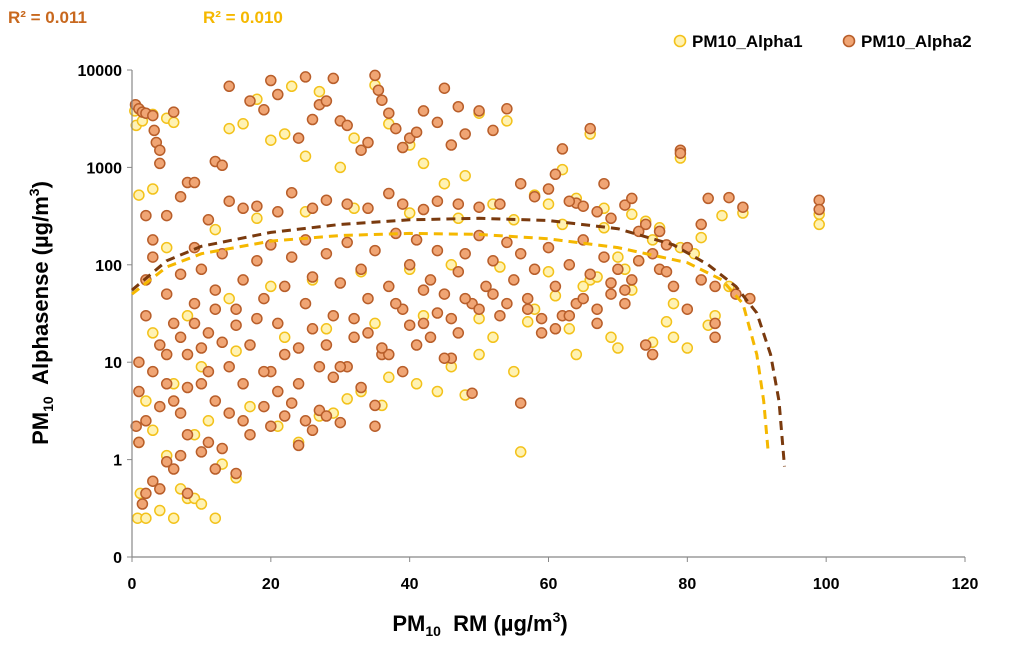 The height and width of the screenshot is (658, 1024). What do you see at coordinates (479, 624) in the screenshot?
I see `x-axis-title: PM10 RM (µg/m3)` at bounding box center [479, 624].